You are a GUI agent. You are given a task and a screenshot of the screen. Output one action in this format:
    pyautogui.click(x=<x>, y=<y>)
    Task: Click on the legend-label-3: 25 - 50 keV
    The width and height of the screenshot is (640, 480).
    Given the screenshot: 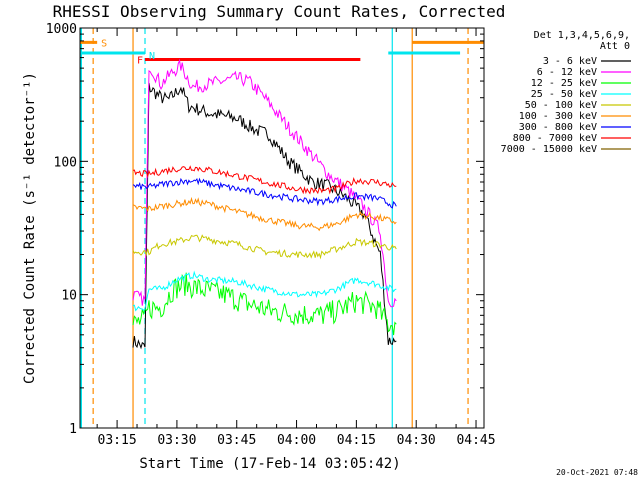 What is the action you would take?
    pyautogui.click(x=564, y=94)
    